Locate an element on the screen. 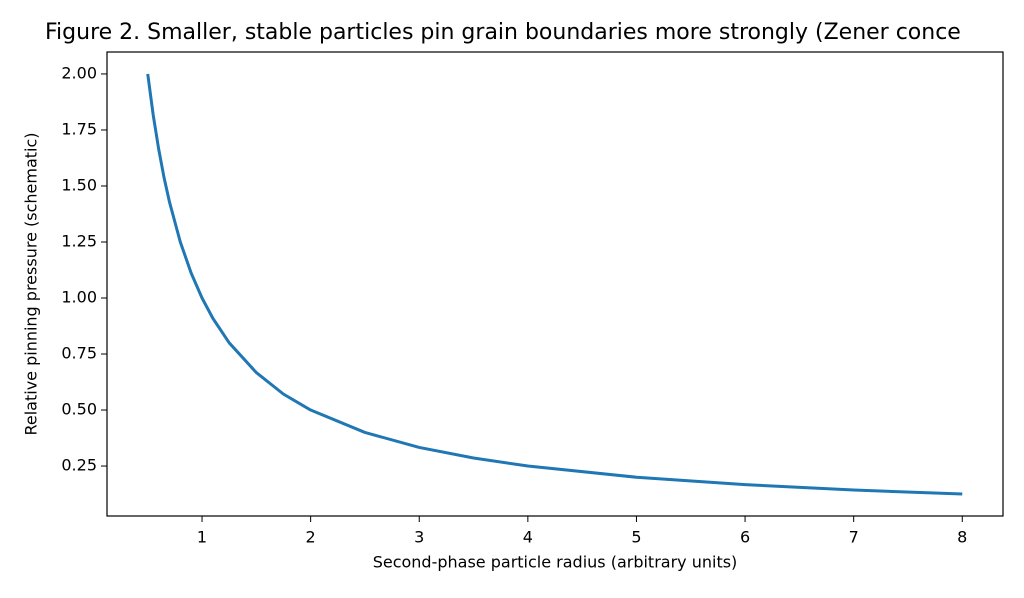  x-tick-label: 5 is located at coordinates (636, 537).